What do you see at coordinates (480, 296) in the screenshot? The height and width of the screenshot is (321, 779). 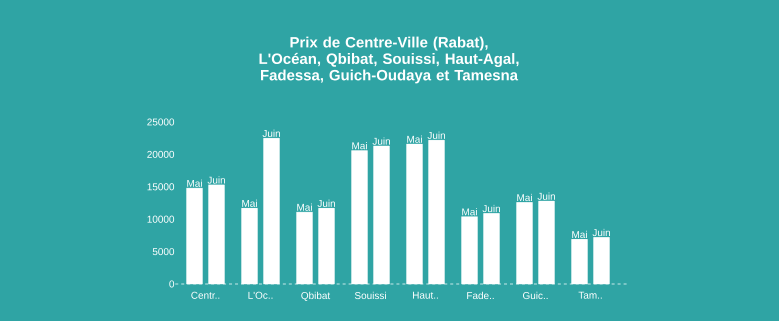 I see `x-tick-label: Fade..` at bounding box center [480, 296].